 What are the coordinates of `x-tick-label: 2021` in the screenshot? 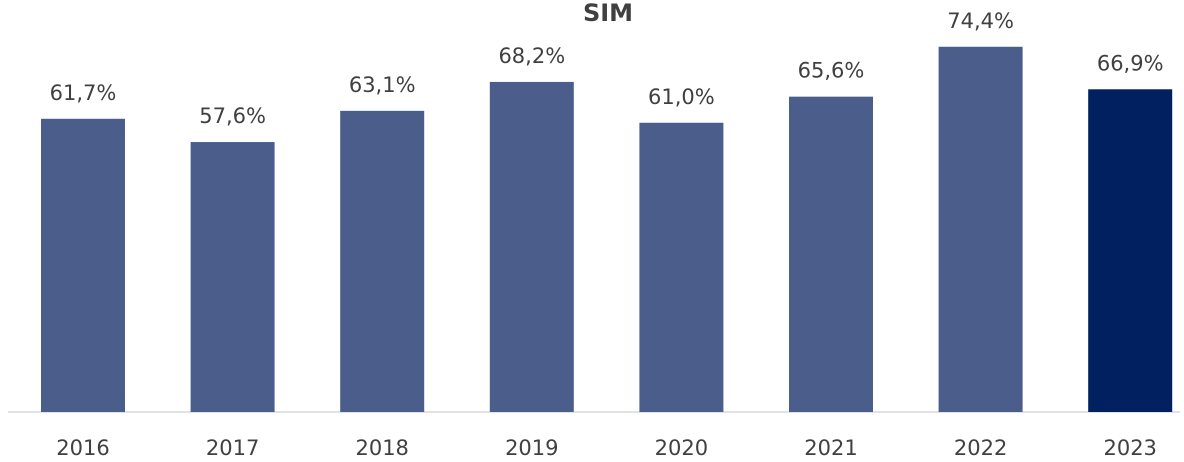 It's located at (830, 448).